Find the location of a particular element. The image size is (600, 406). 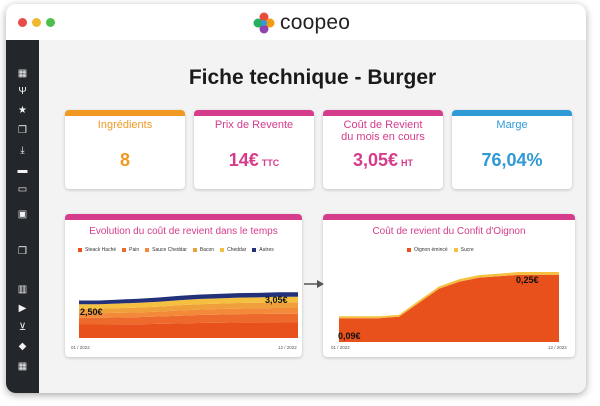

legend-label: Autres is located at coordinates (266, 250).